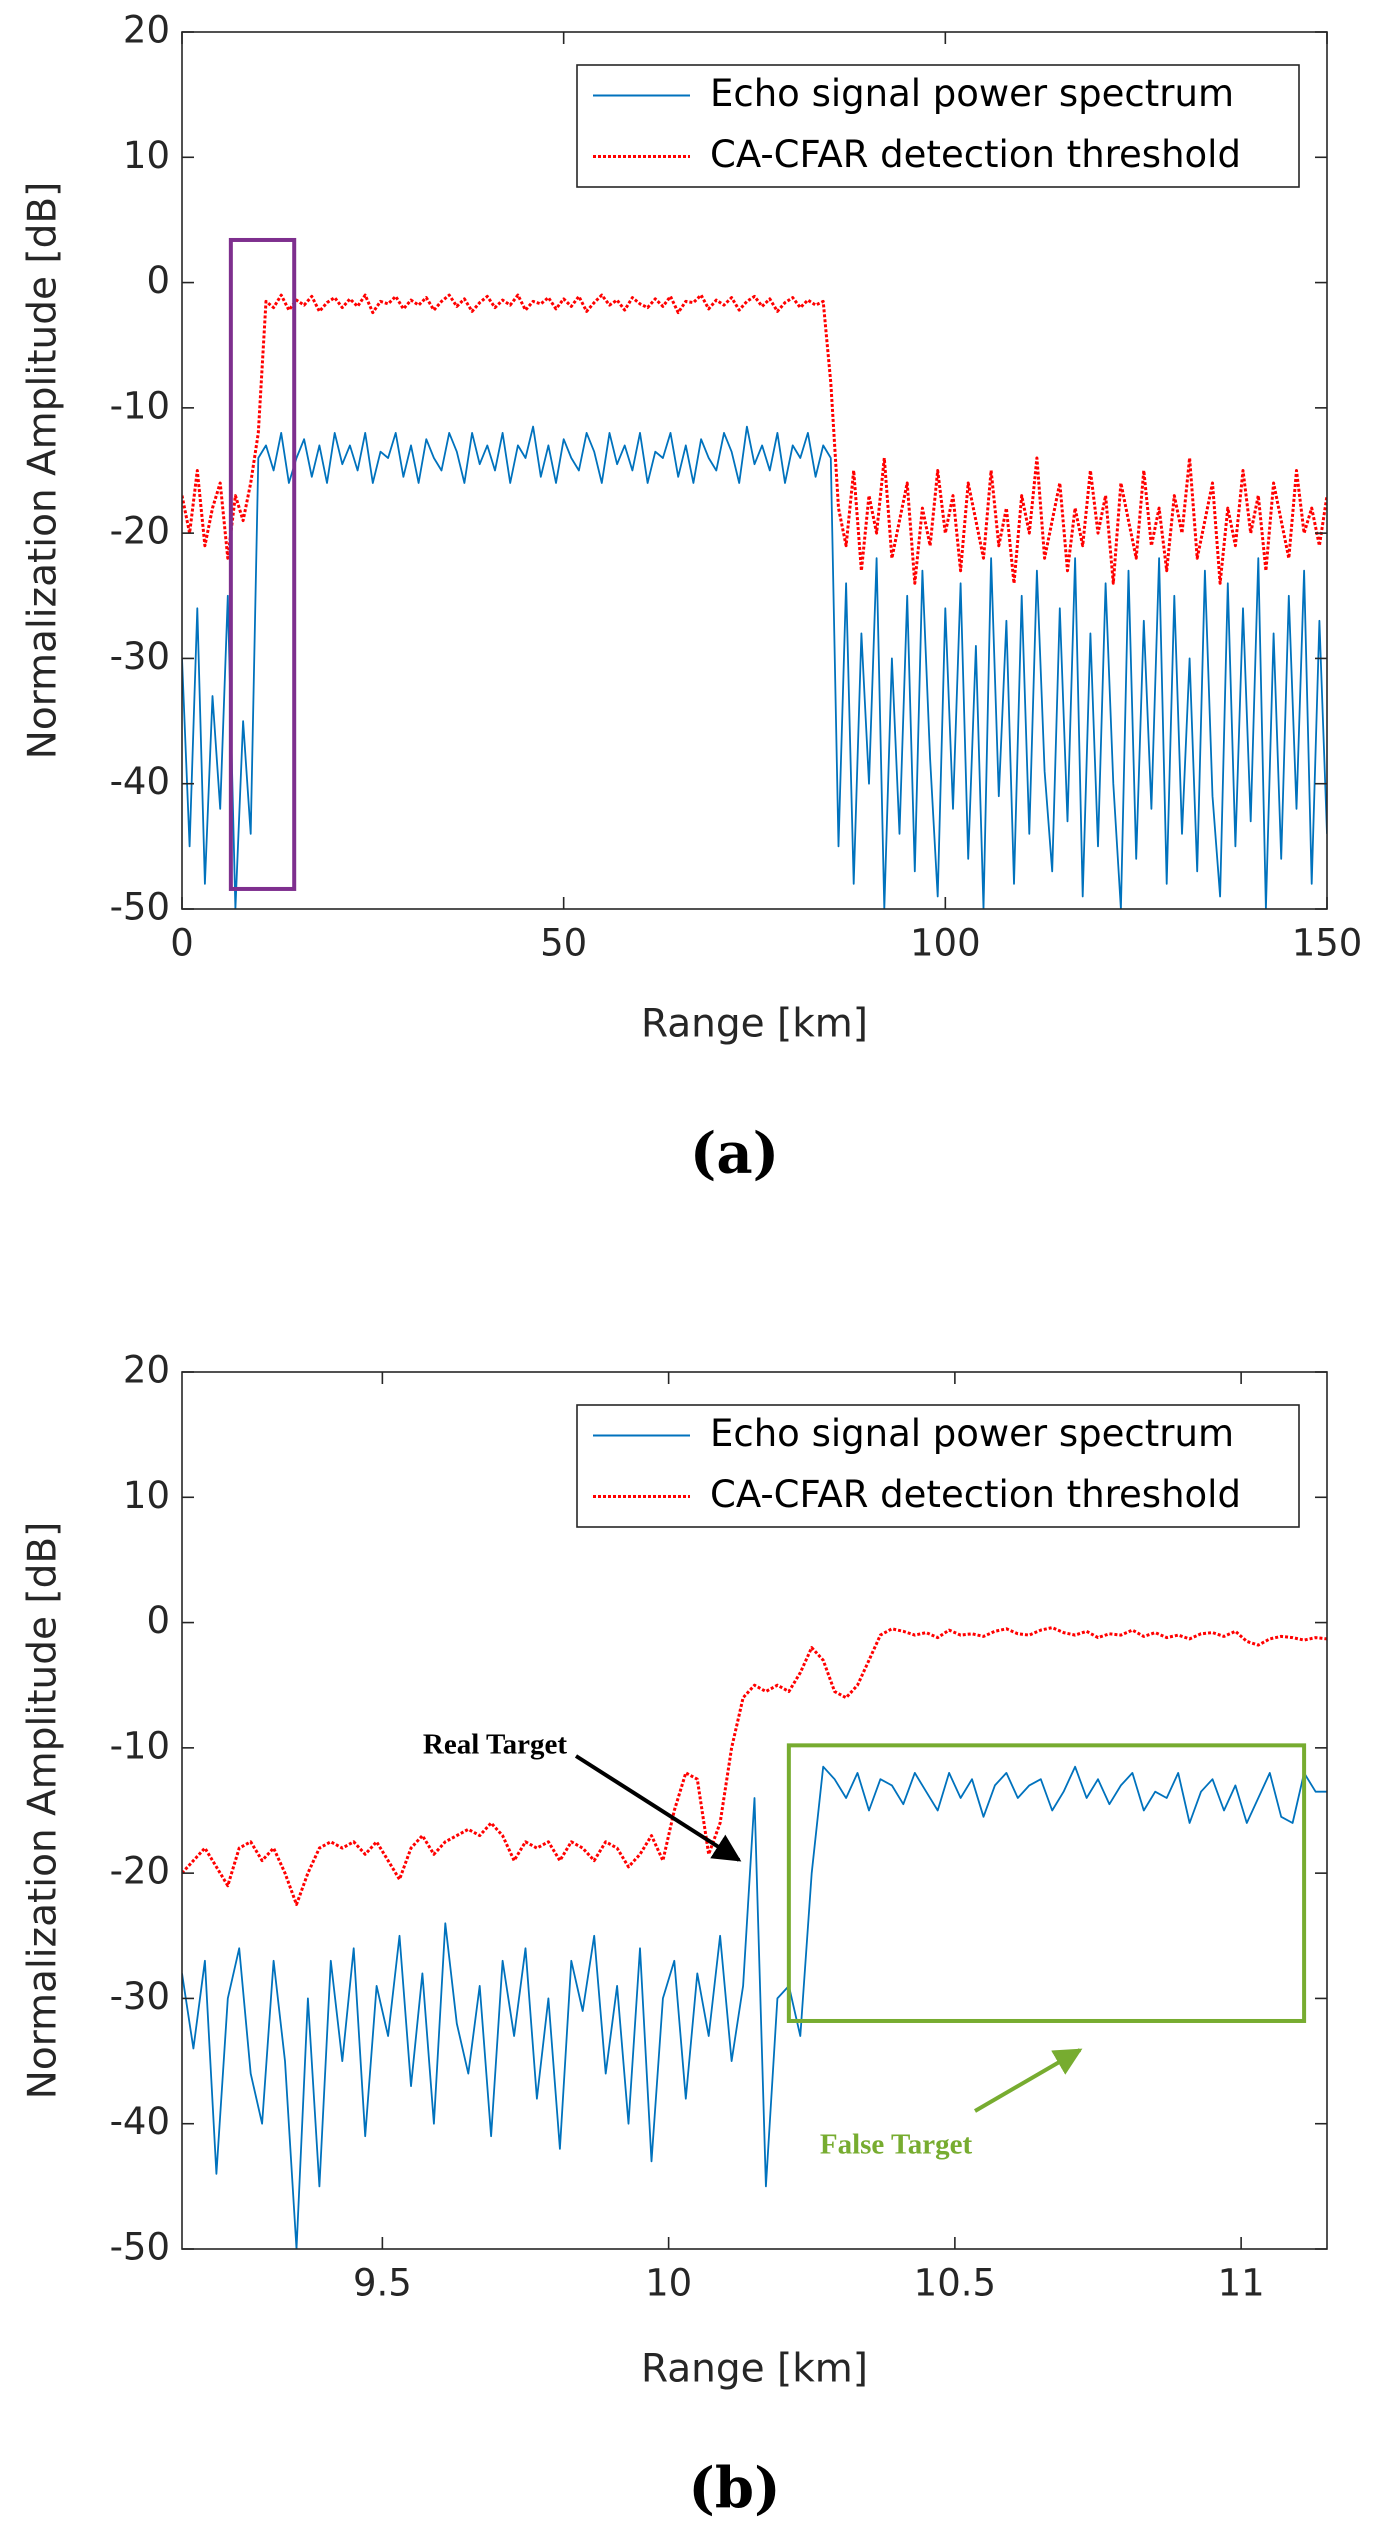 This screenshot has height=2528, width=1382. I want to click on caption: (b), so click(734, 2489).